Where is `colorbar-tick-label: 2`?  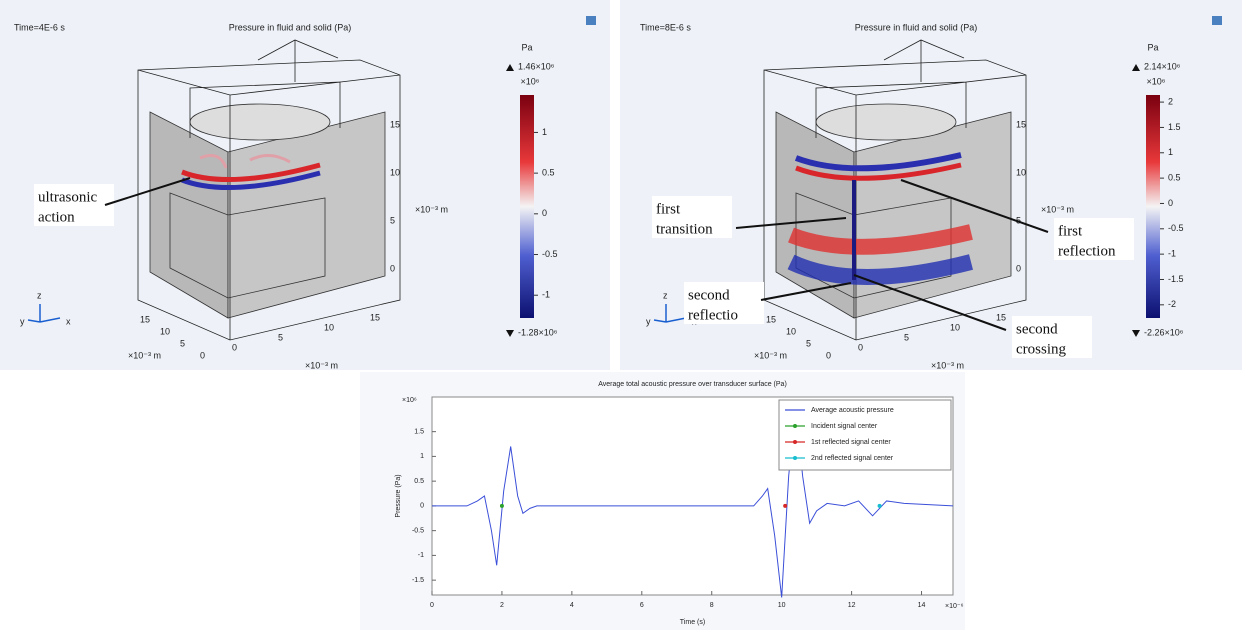
colorbar-tick-label: 2 is located at coordinates (1170, 101).